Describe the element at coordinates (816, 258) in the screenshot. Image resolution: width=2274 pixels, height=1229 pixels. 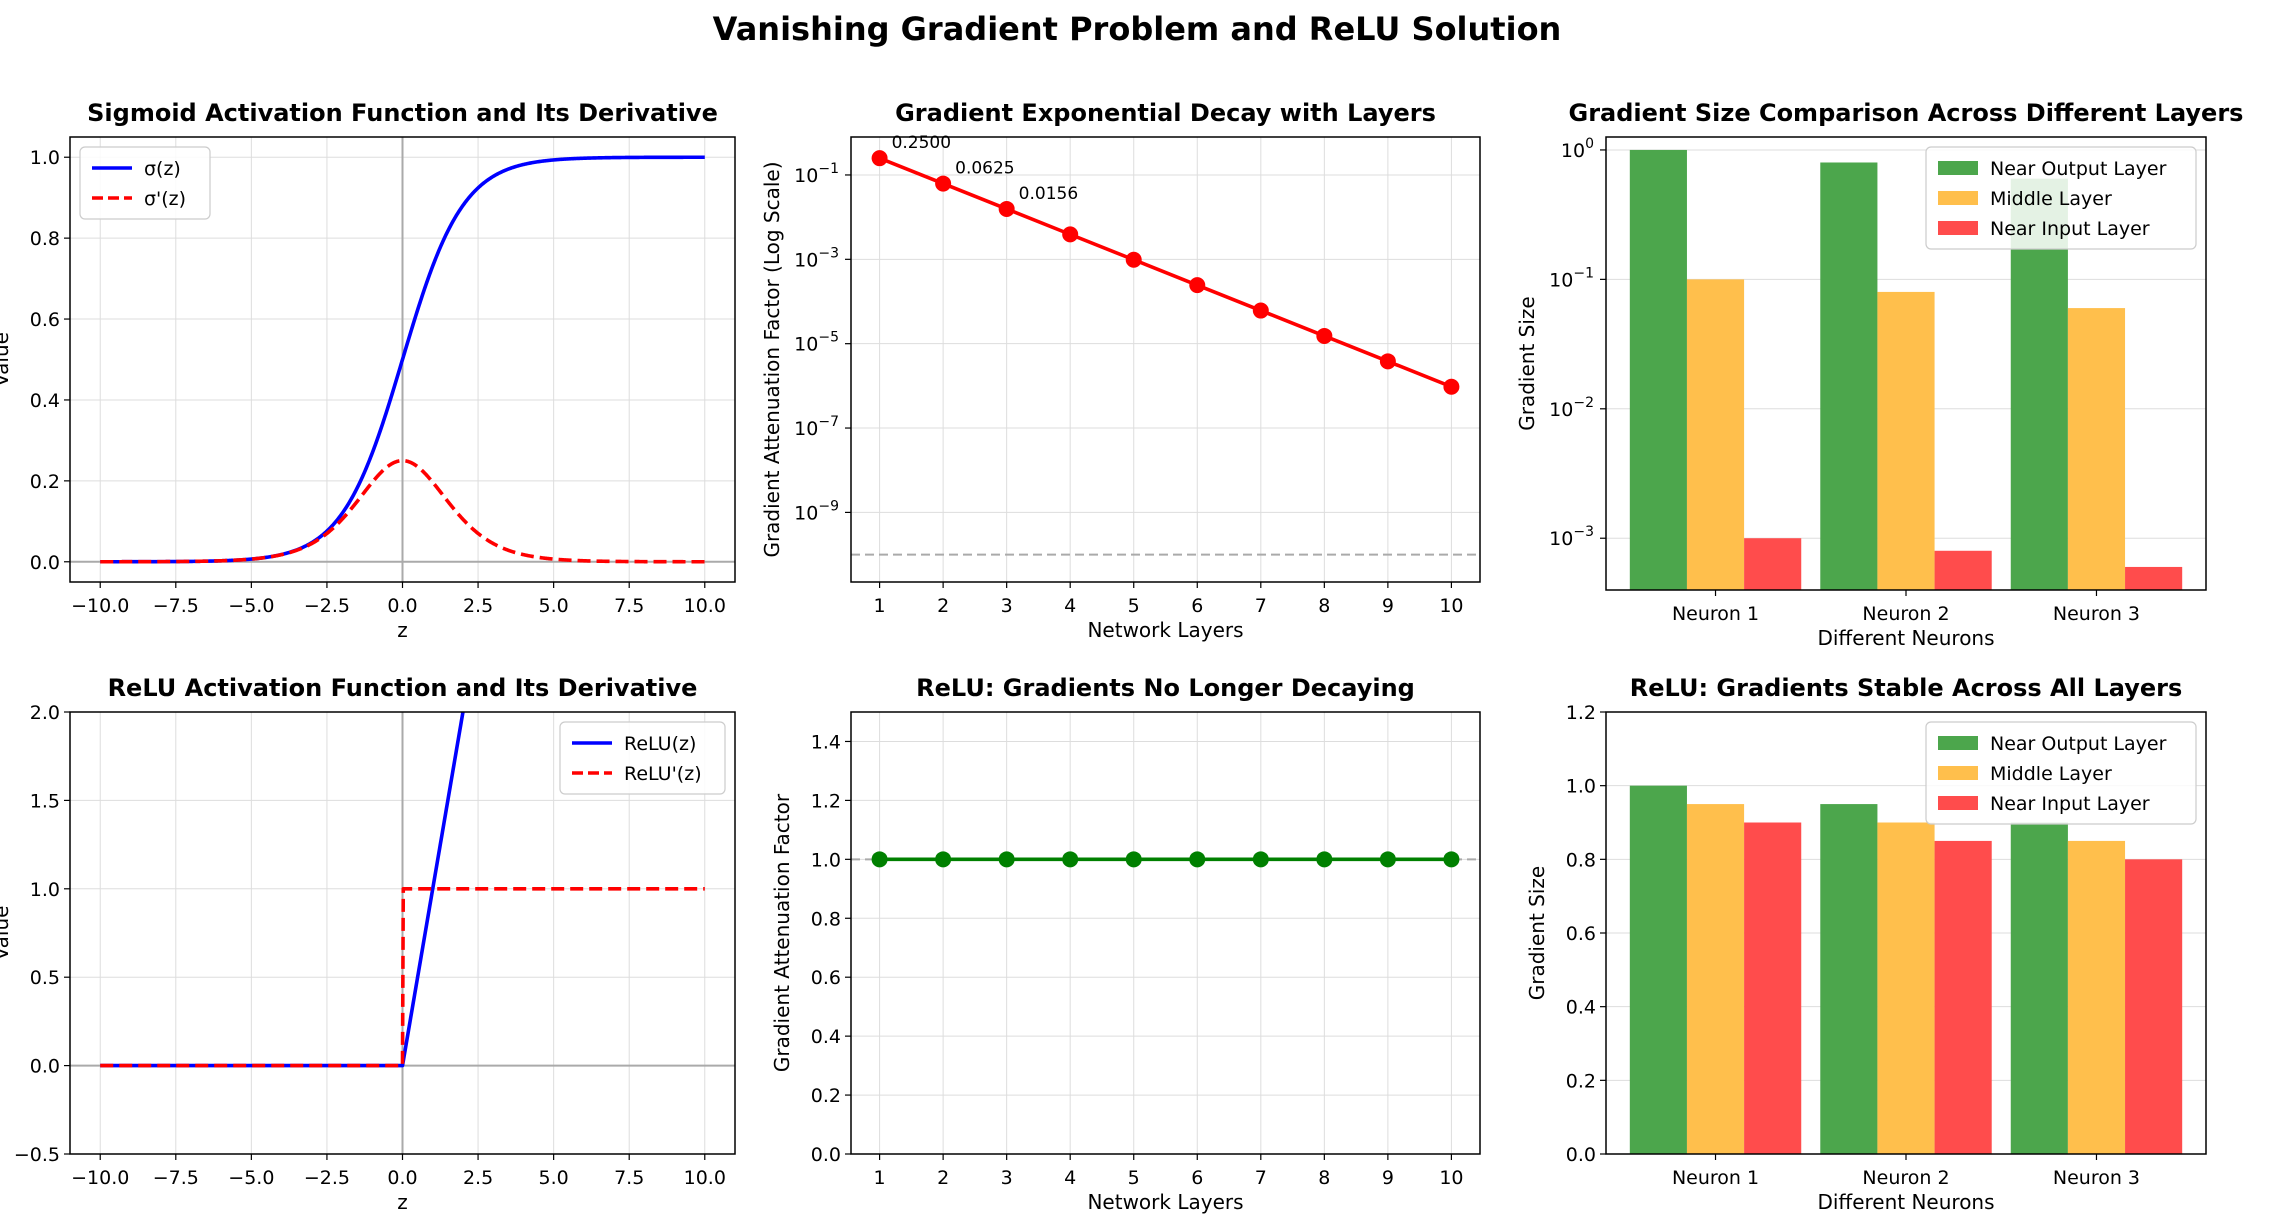
I see `y-tick-label: 10⁻³` at that location.